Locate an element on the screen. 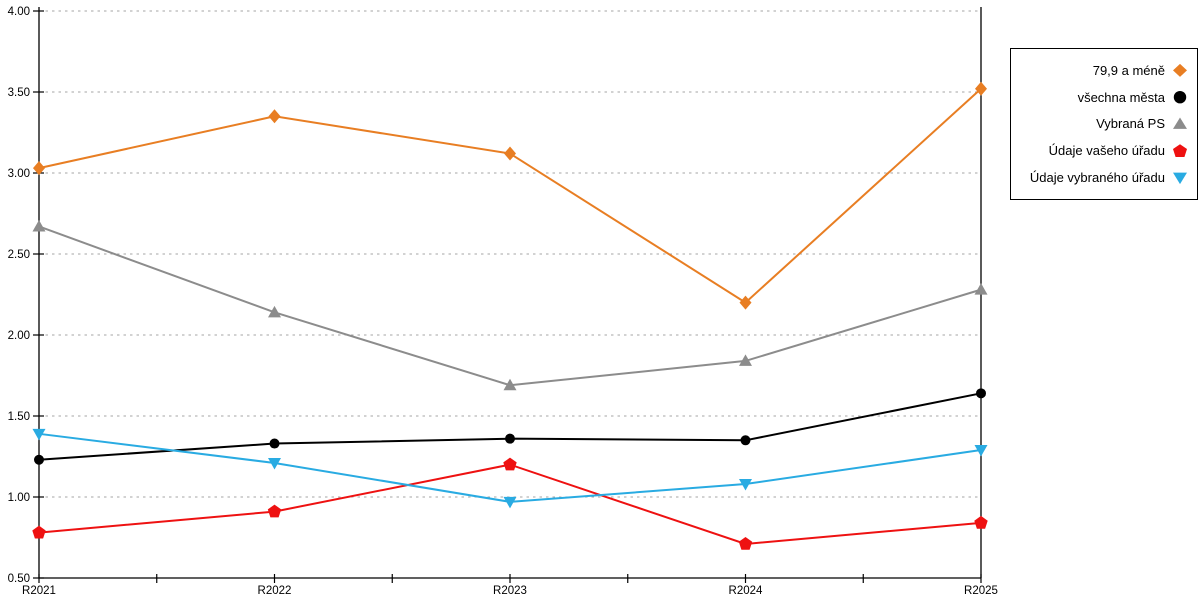  legend-item: 79,9 a méně is located at coordinates (1140, 70).